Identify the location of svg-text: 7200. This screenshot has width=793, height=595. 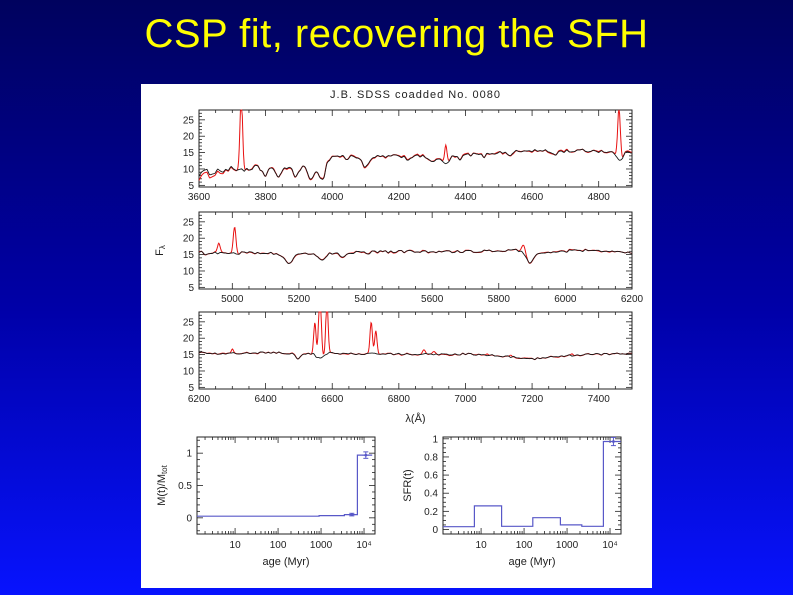
(532, 399).